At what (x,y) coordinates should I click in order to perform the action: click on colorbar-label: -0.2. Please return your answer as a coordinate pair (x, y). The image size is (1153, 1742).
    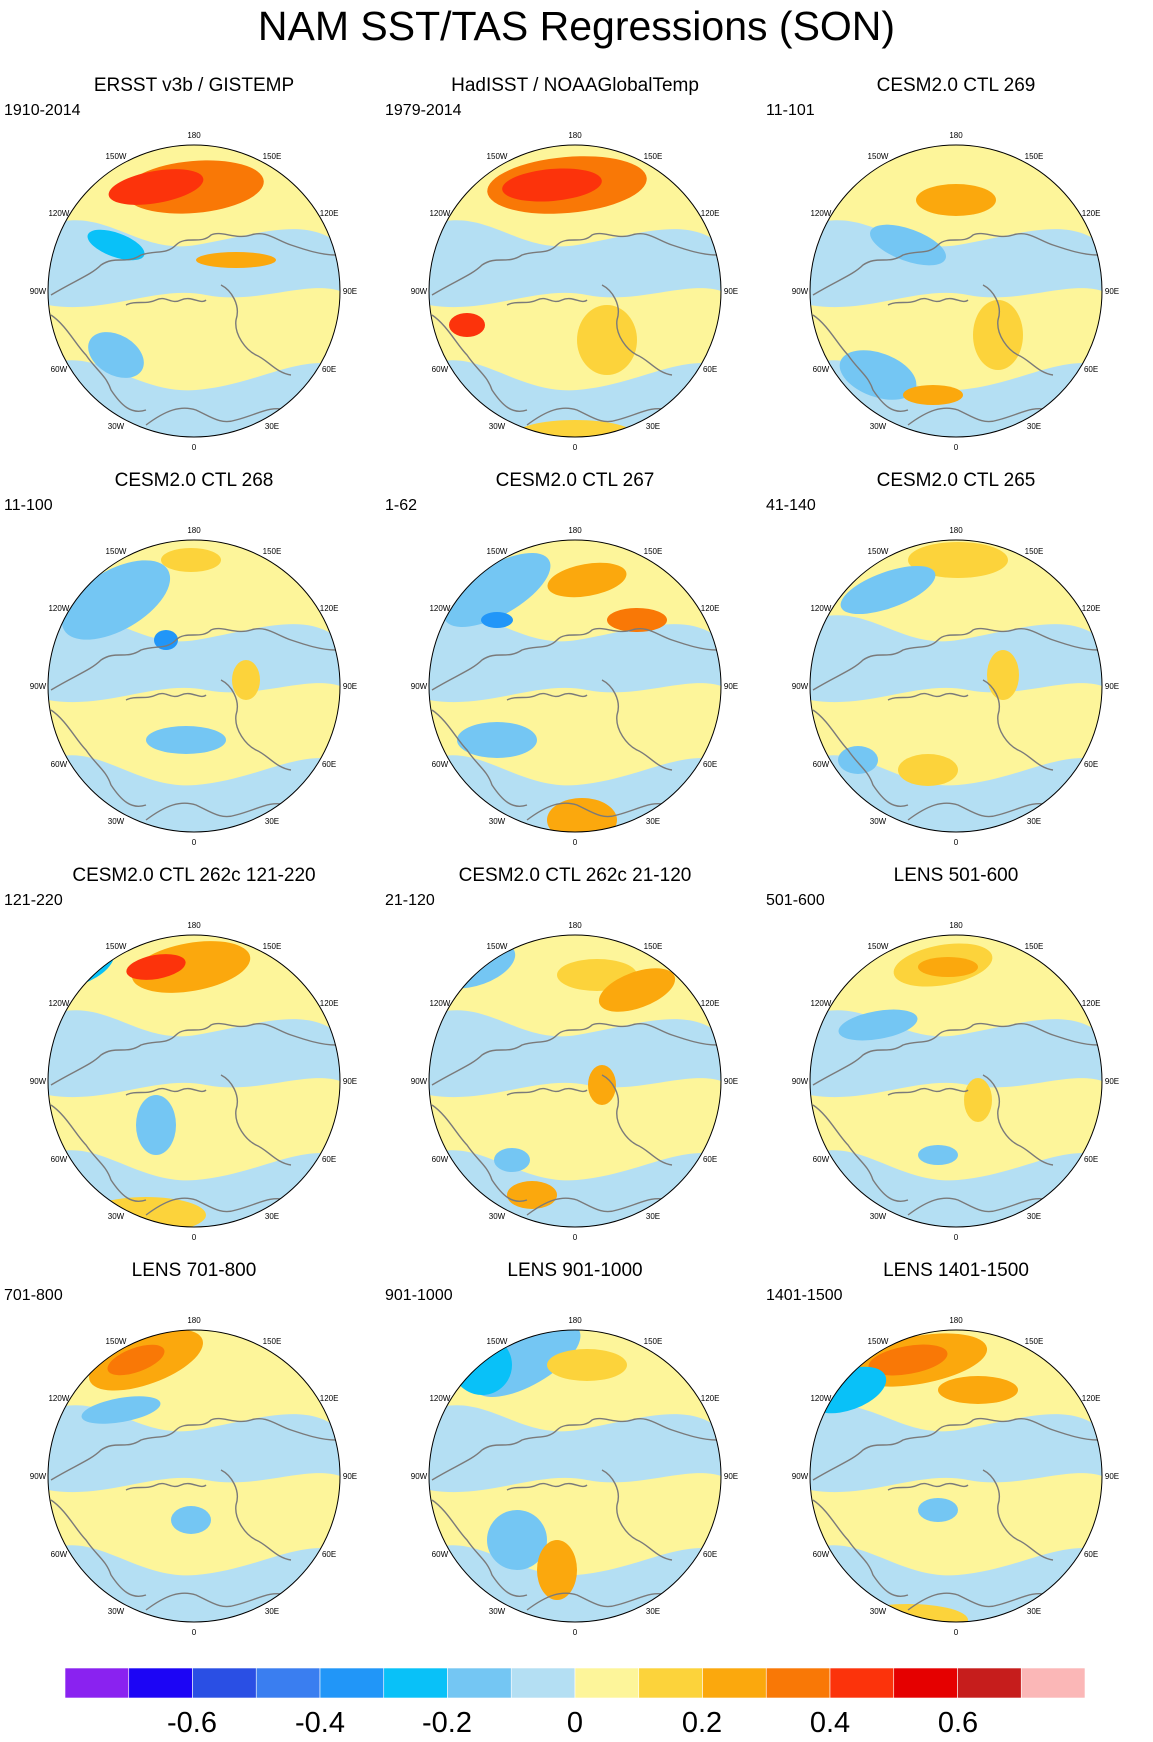
    Looking at the image, I should click on (447, 1723).